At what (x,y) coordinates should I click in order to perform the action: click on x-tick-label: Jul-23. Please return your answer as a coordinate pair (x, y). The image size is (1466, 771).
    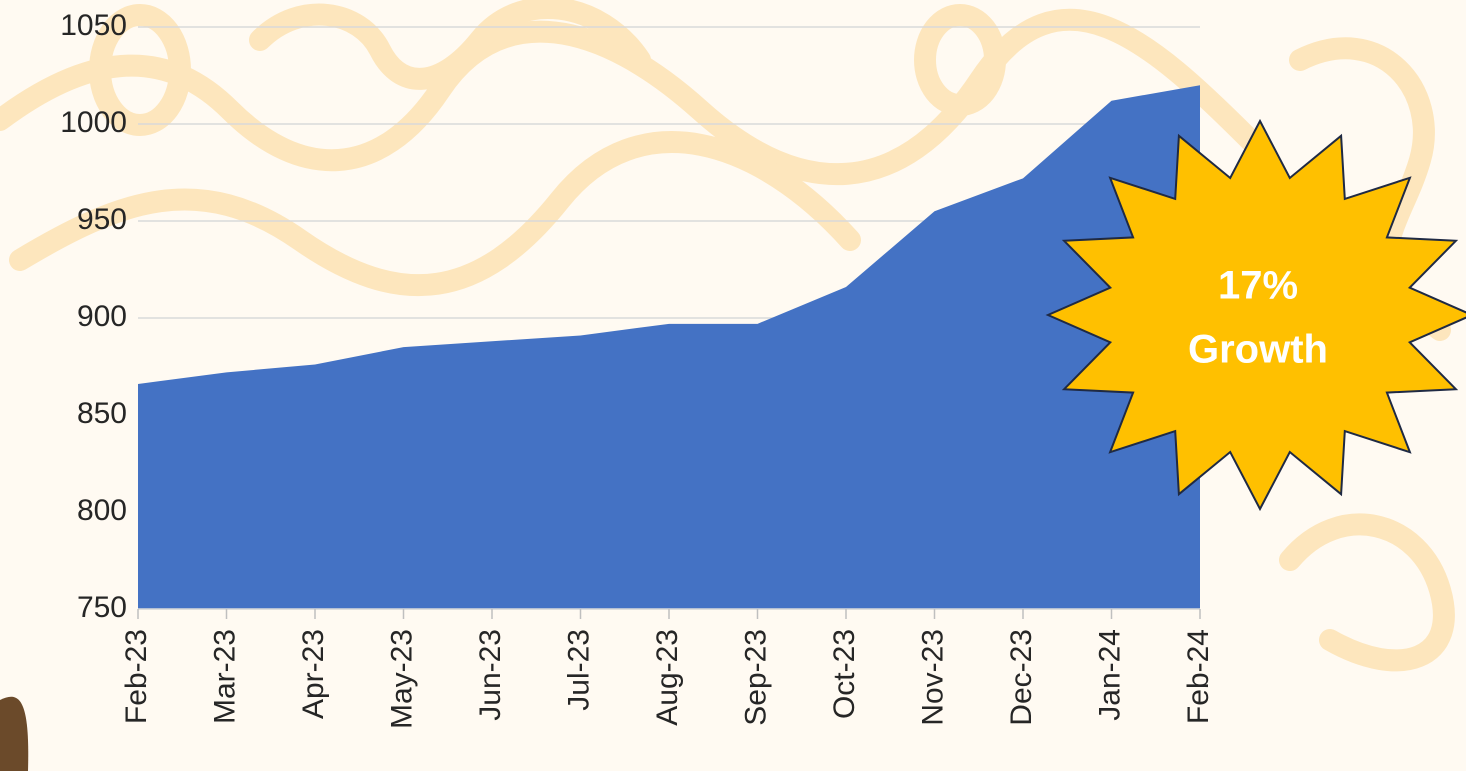
    Looking at the image, I should click on (578, 670).